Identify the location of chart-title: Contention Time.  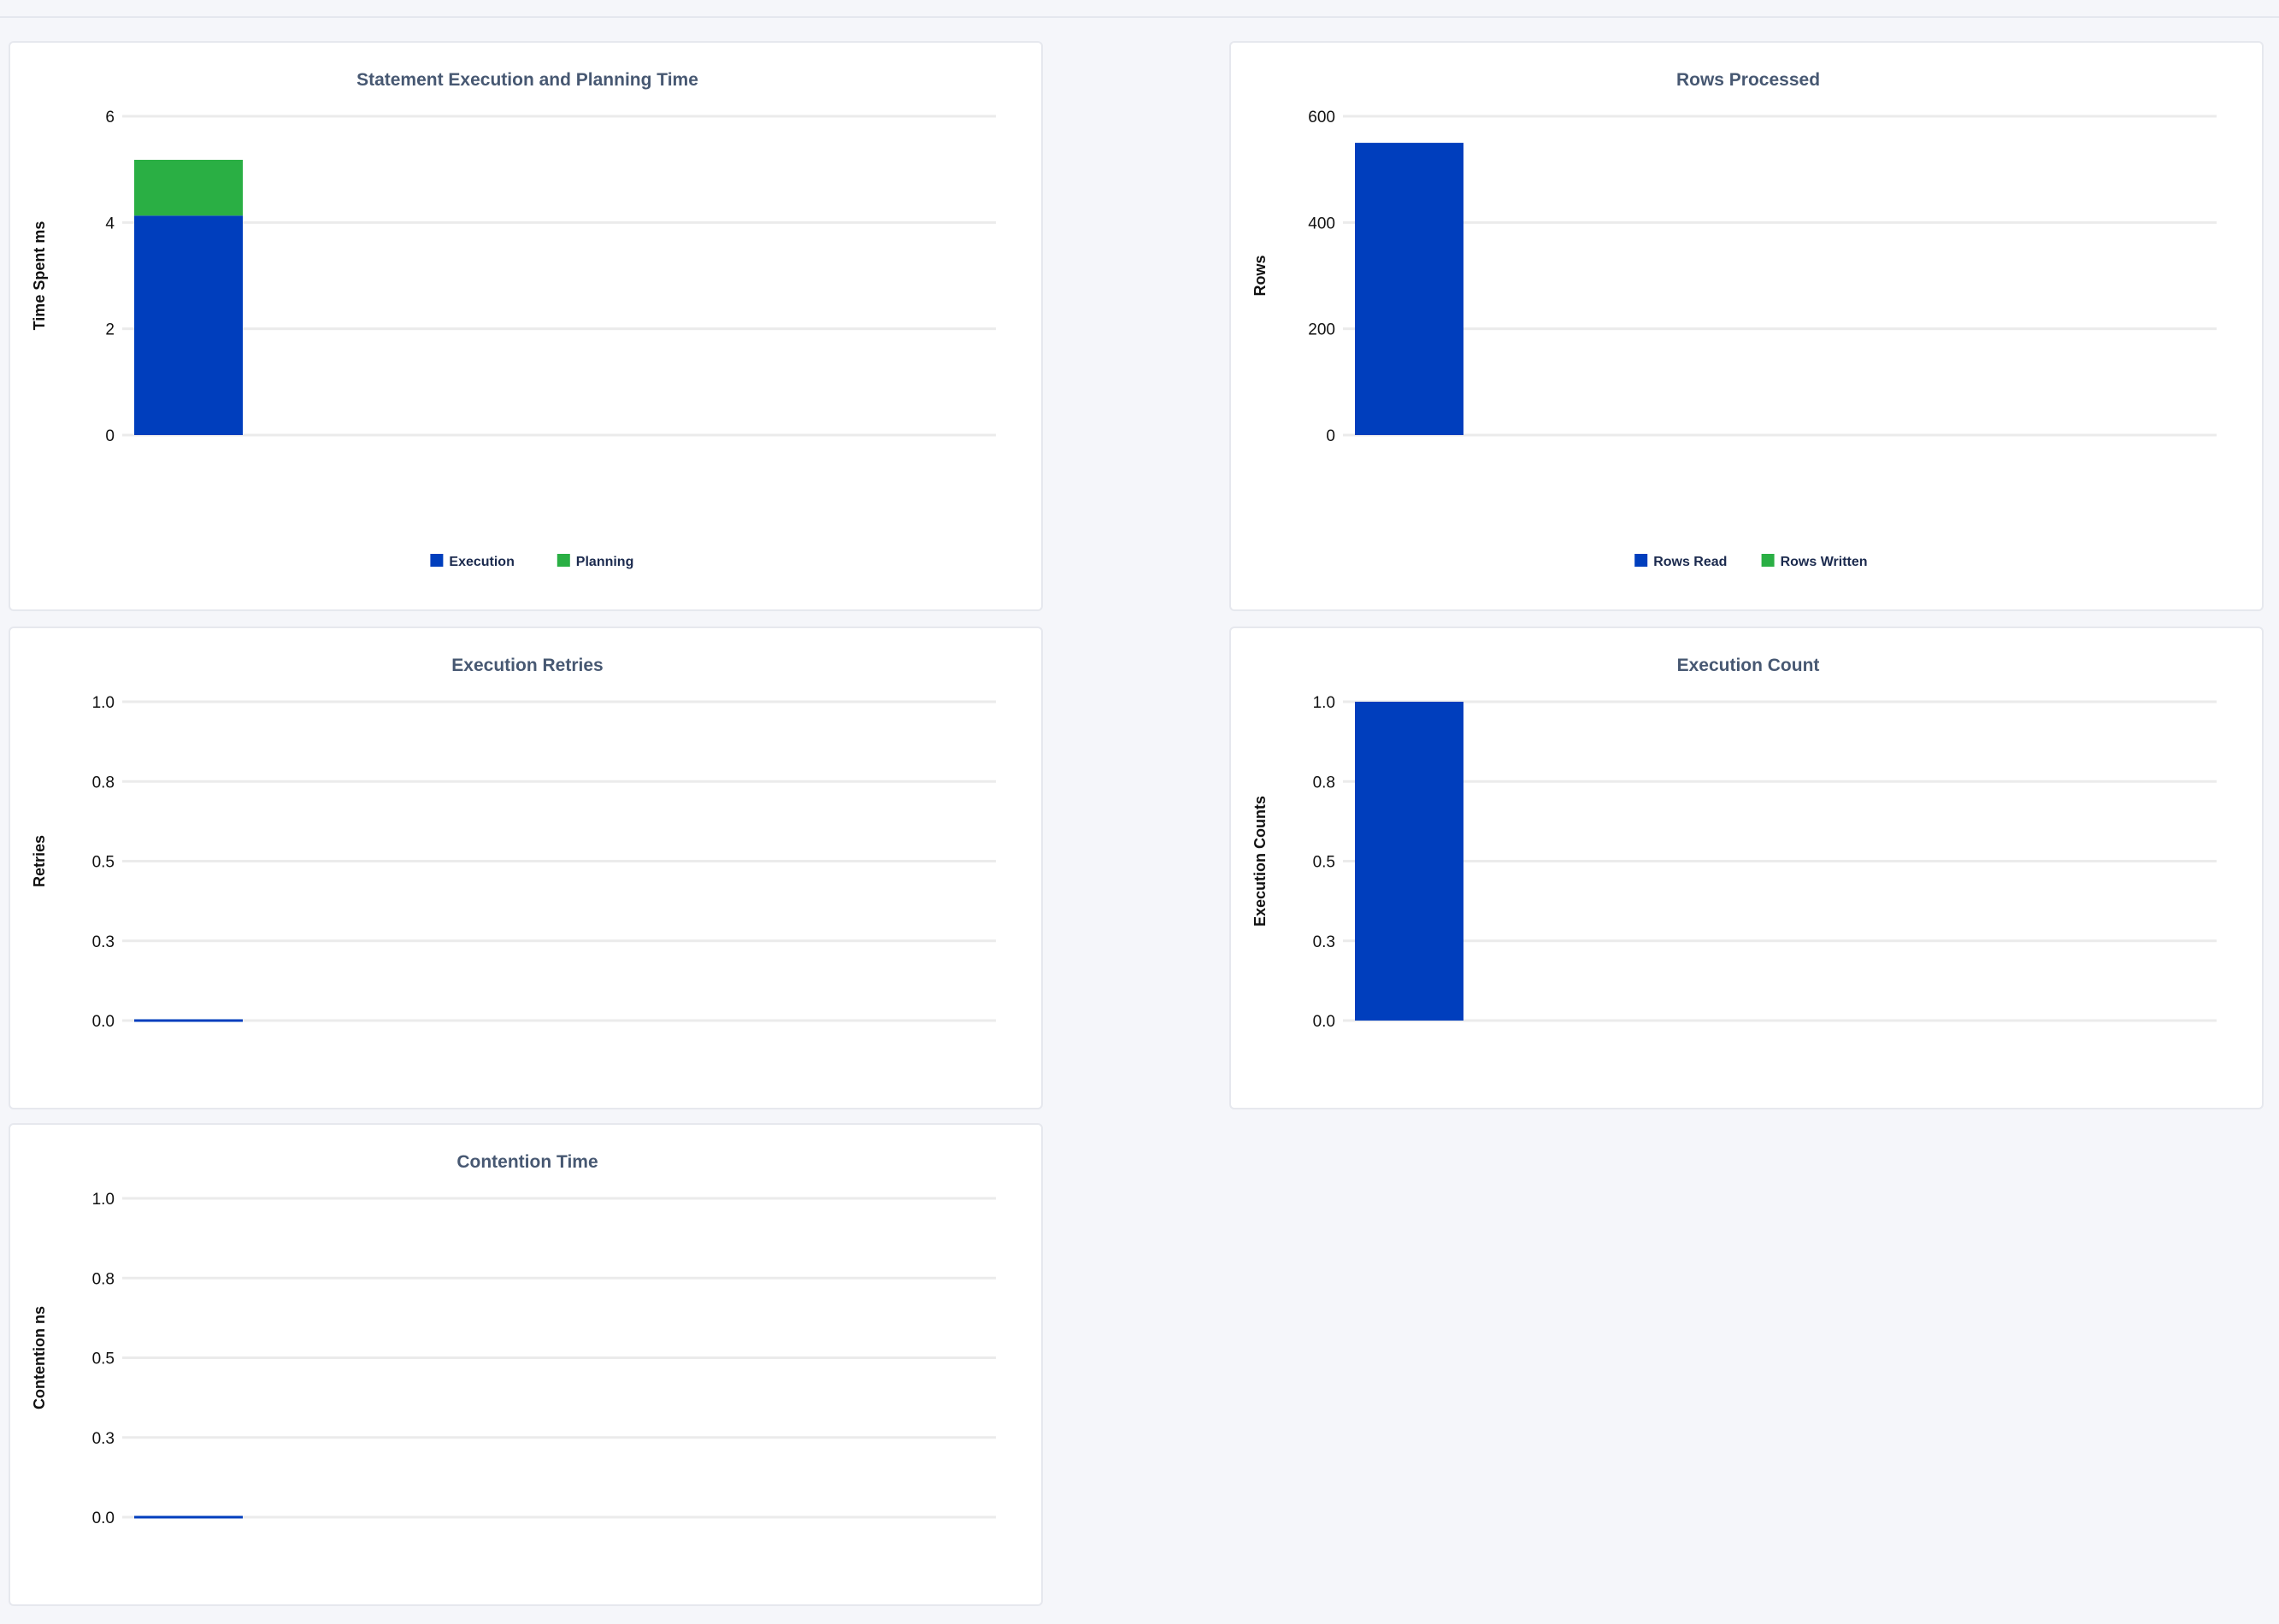
(527, 1162).